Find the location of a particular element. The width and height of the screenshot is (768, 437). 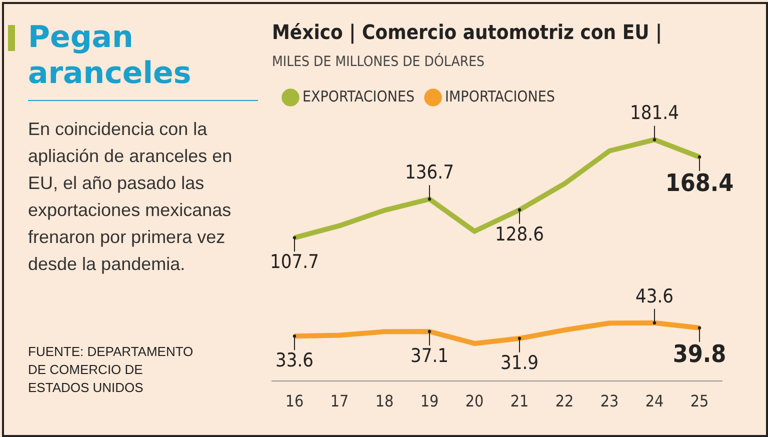

x-tick-label: 17 is located at coordinates (339, 401).